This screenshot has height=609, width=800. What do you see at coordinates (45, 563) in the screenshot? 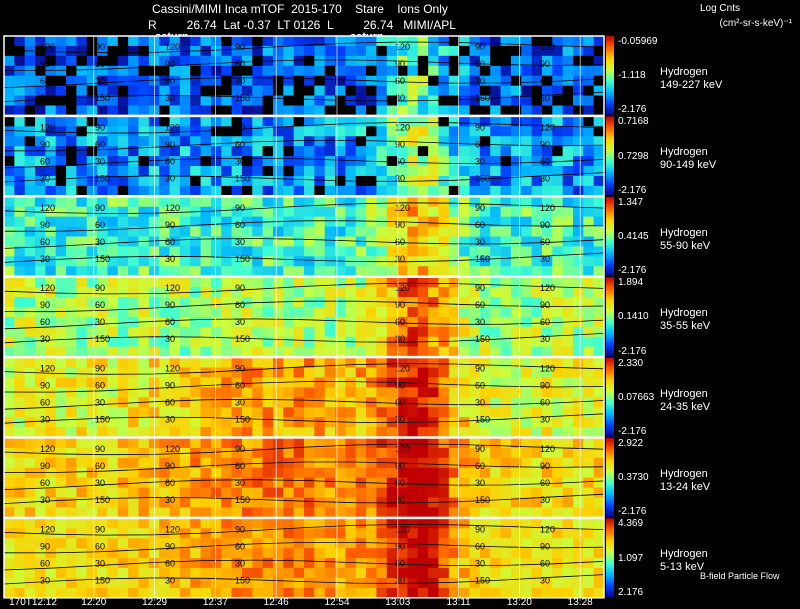
I see `contour-label: 60` at bounding box center [45, 563].